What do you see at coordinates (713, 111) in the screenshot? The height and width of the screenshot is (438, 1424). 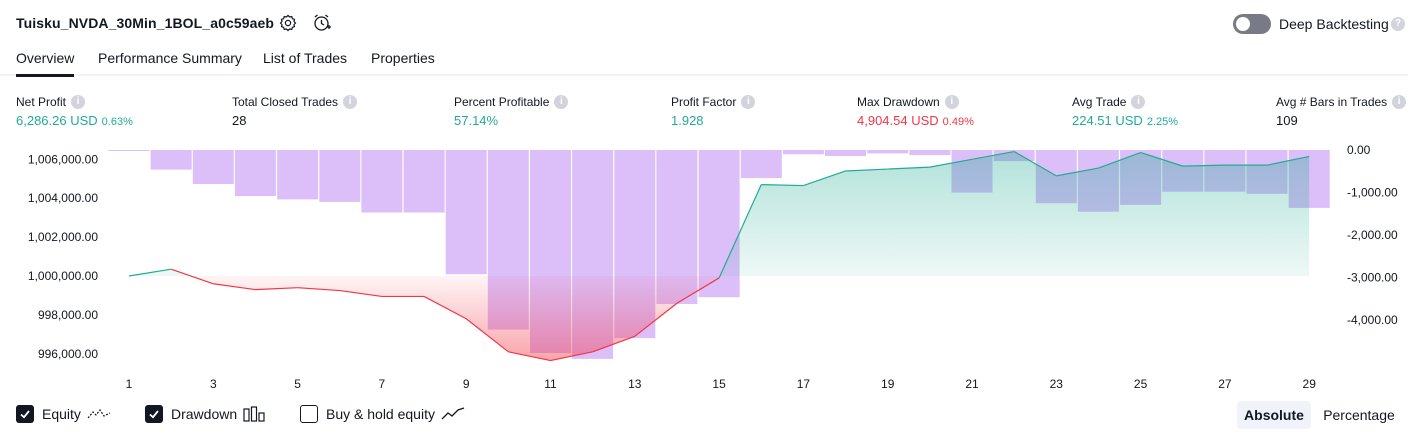 I see `stat-profit-factor: Profit Factor i 1.928` at bounding box center [713, 111].